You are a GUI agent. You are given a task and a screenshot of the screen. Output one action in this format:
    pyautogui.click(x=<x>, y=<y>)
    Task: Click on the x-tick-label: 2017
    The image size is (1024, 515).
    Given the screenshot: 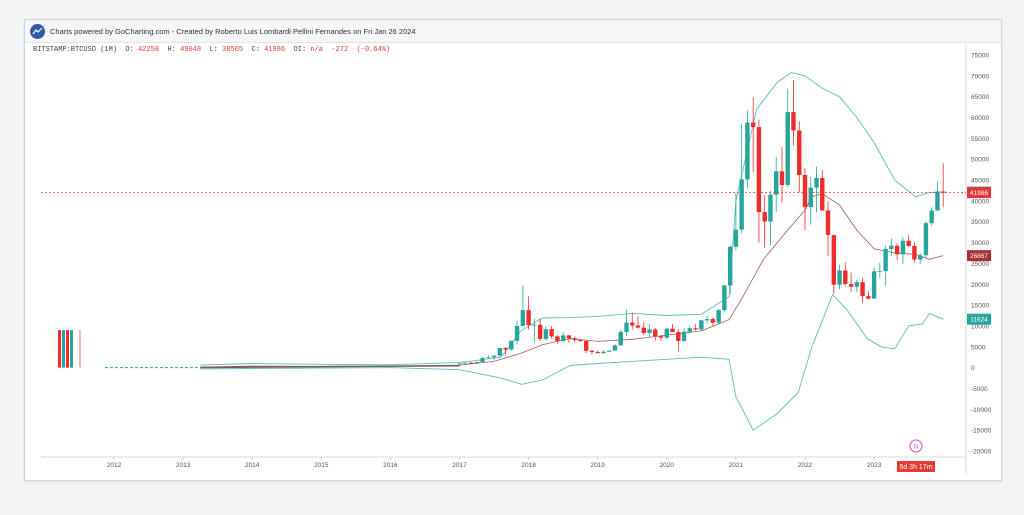 What is the action you would take?
    pyautogui.click(x=459, y=465)
    